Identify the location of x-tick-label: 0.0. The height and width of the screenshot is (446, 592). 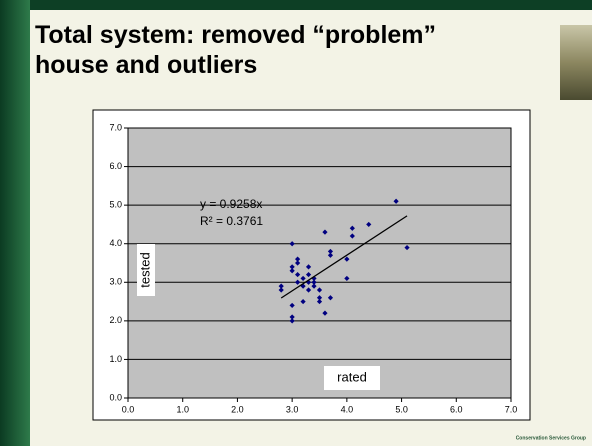
(128, 409).